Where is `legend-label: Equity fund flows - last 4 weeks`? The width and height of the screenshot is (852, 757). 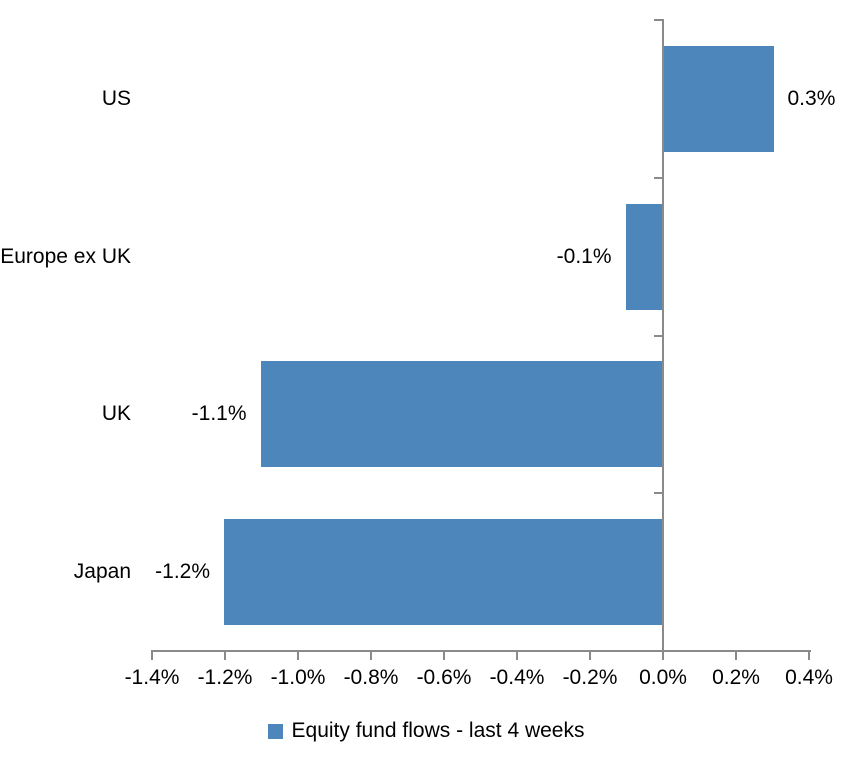
legend-label: Equity fund flows - last 4 weeks is located at coordinates (438, 730).